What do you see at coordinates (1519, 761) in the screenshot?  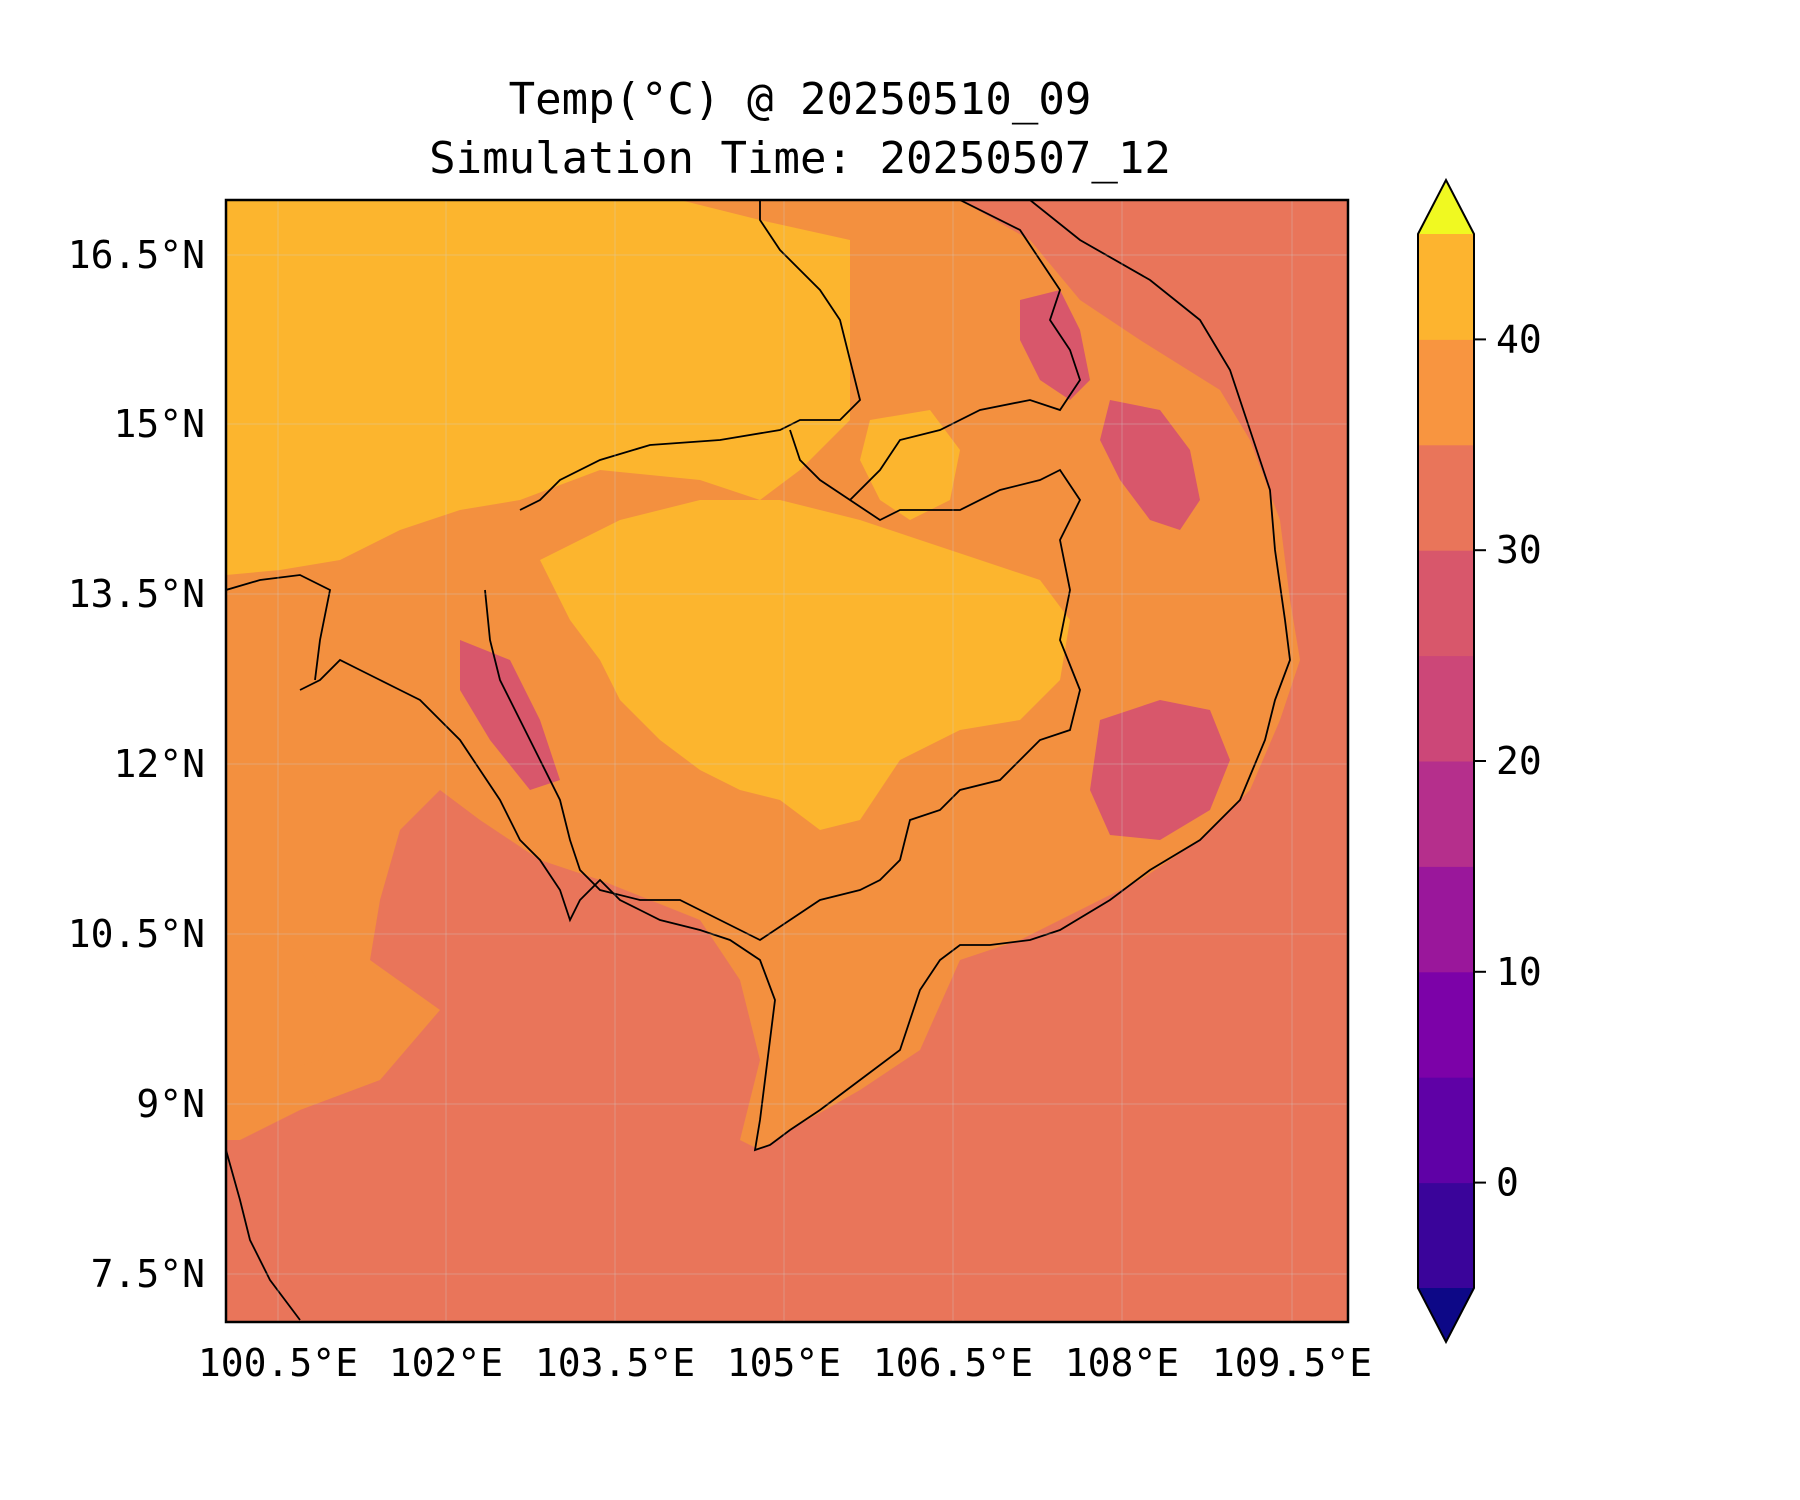 I see `colorbar-tick-label: 20` at bounding box center [1519, 761].